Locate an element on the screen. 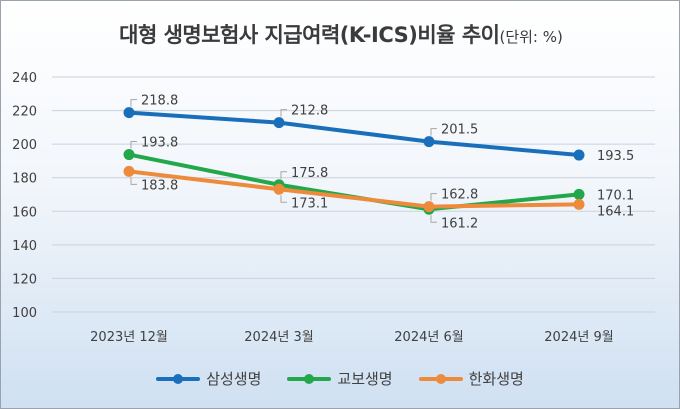  data-label: 183.8 is located at coordinates (159, 185).